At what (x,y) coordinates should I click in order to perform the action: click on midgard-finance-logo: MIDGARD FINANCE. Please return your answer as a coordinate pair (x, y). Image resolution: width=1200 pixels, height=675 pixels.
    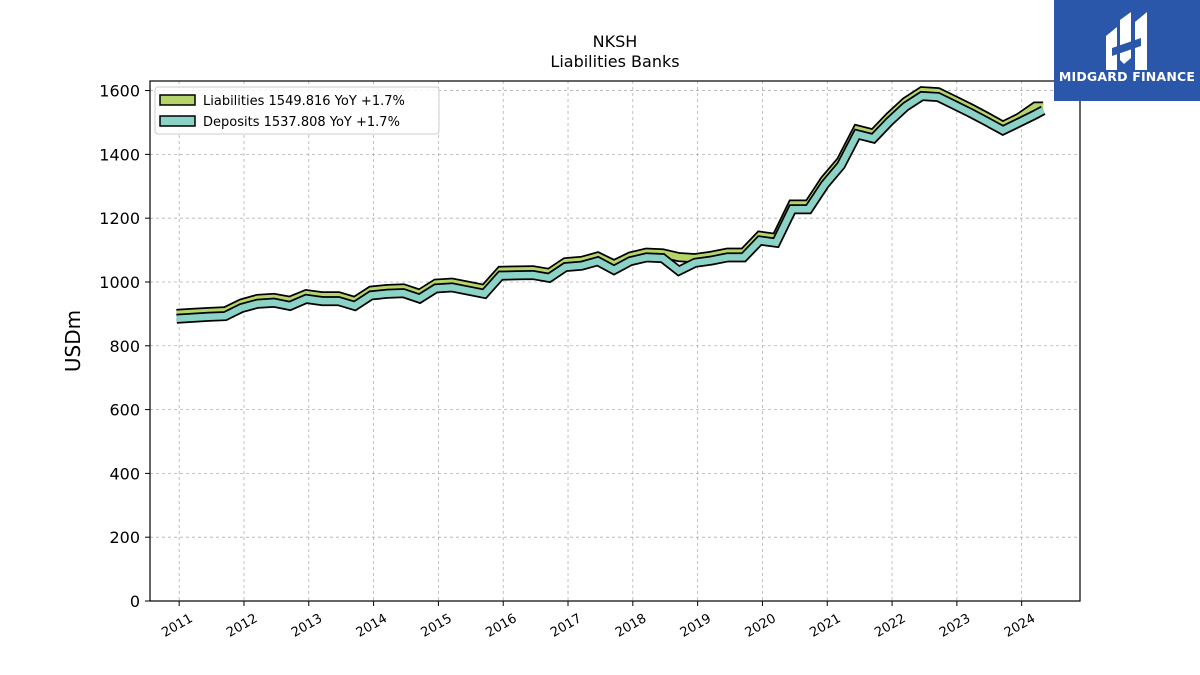
    Looking at the image, I should click on (1127, 50).